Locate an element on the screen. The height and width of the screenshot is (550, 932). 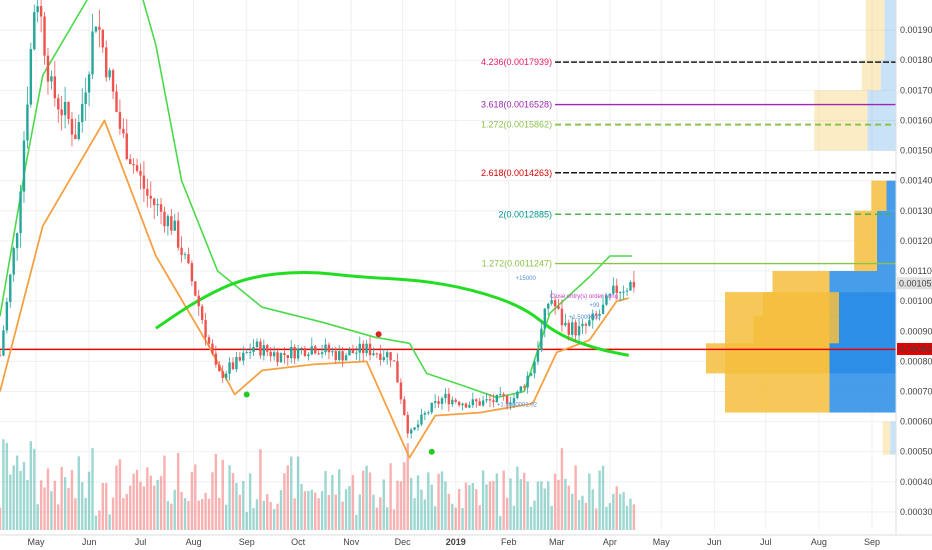
chart-annotation: Close entry(s) order Long is located at coordinates (584, 297).